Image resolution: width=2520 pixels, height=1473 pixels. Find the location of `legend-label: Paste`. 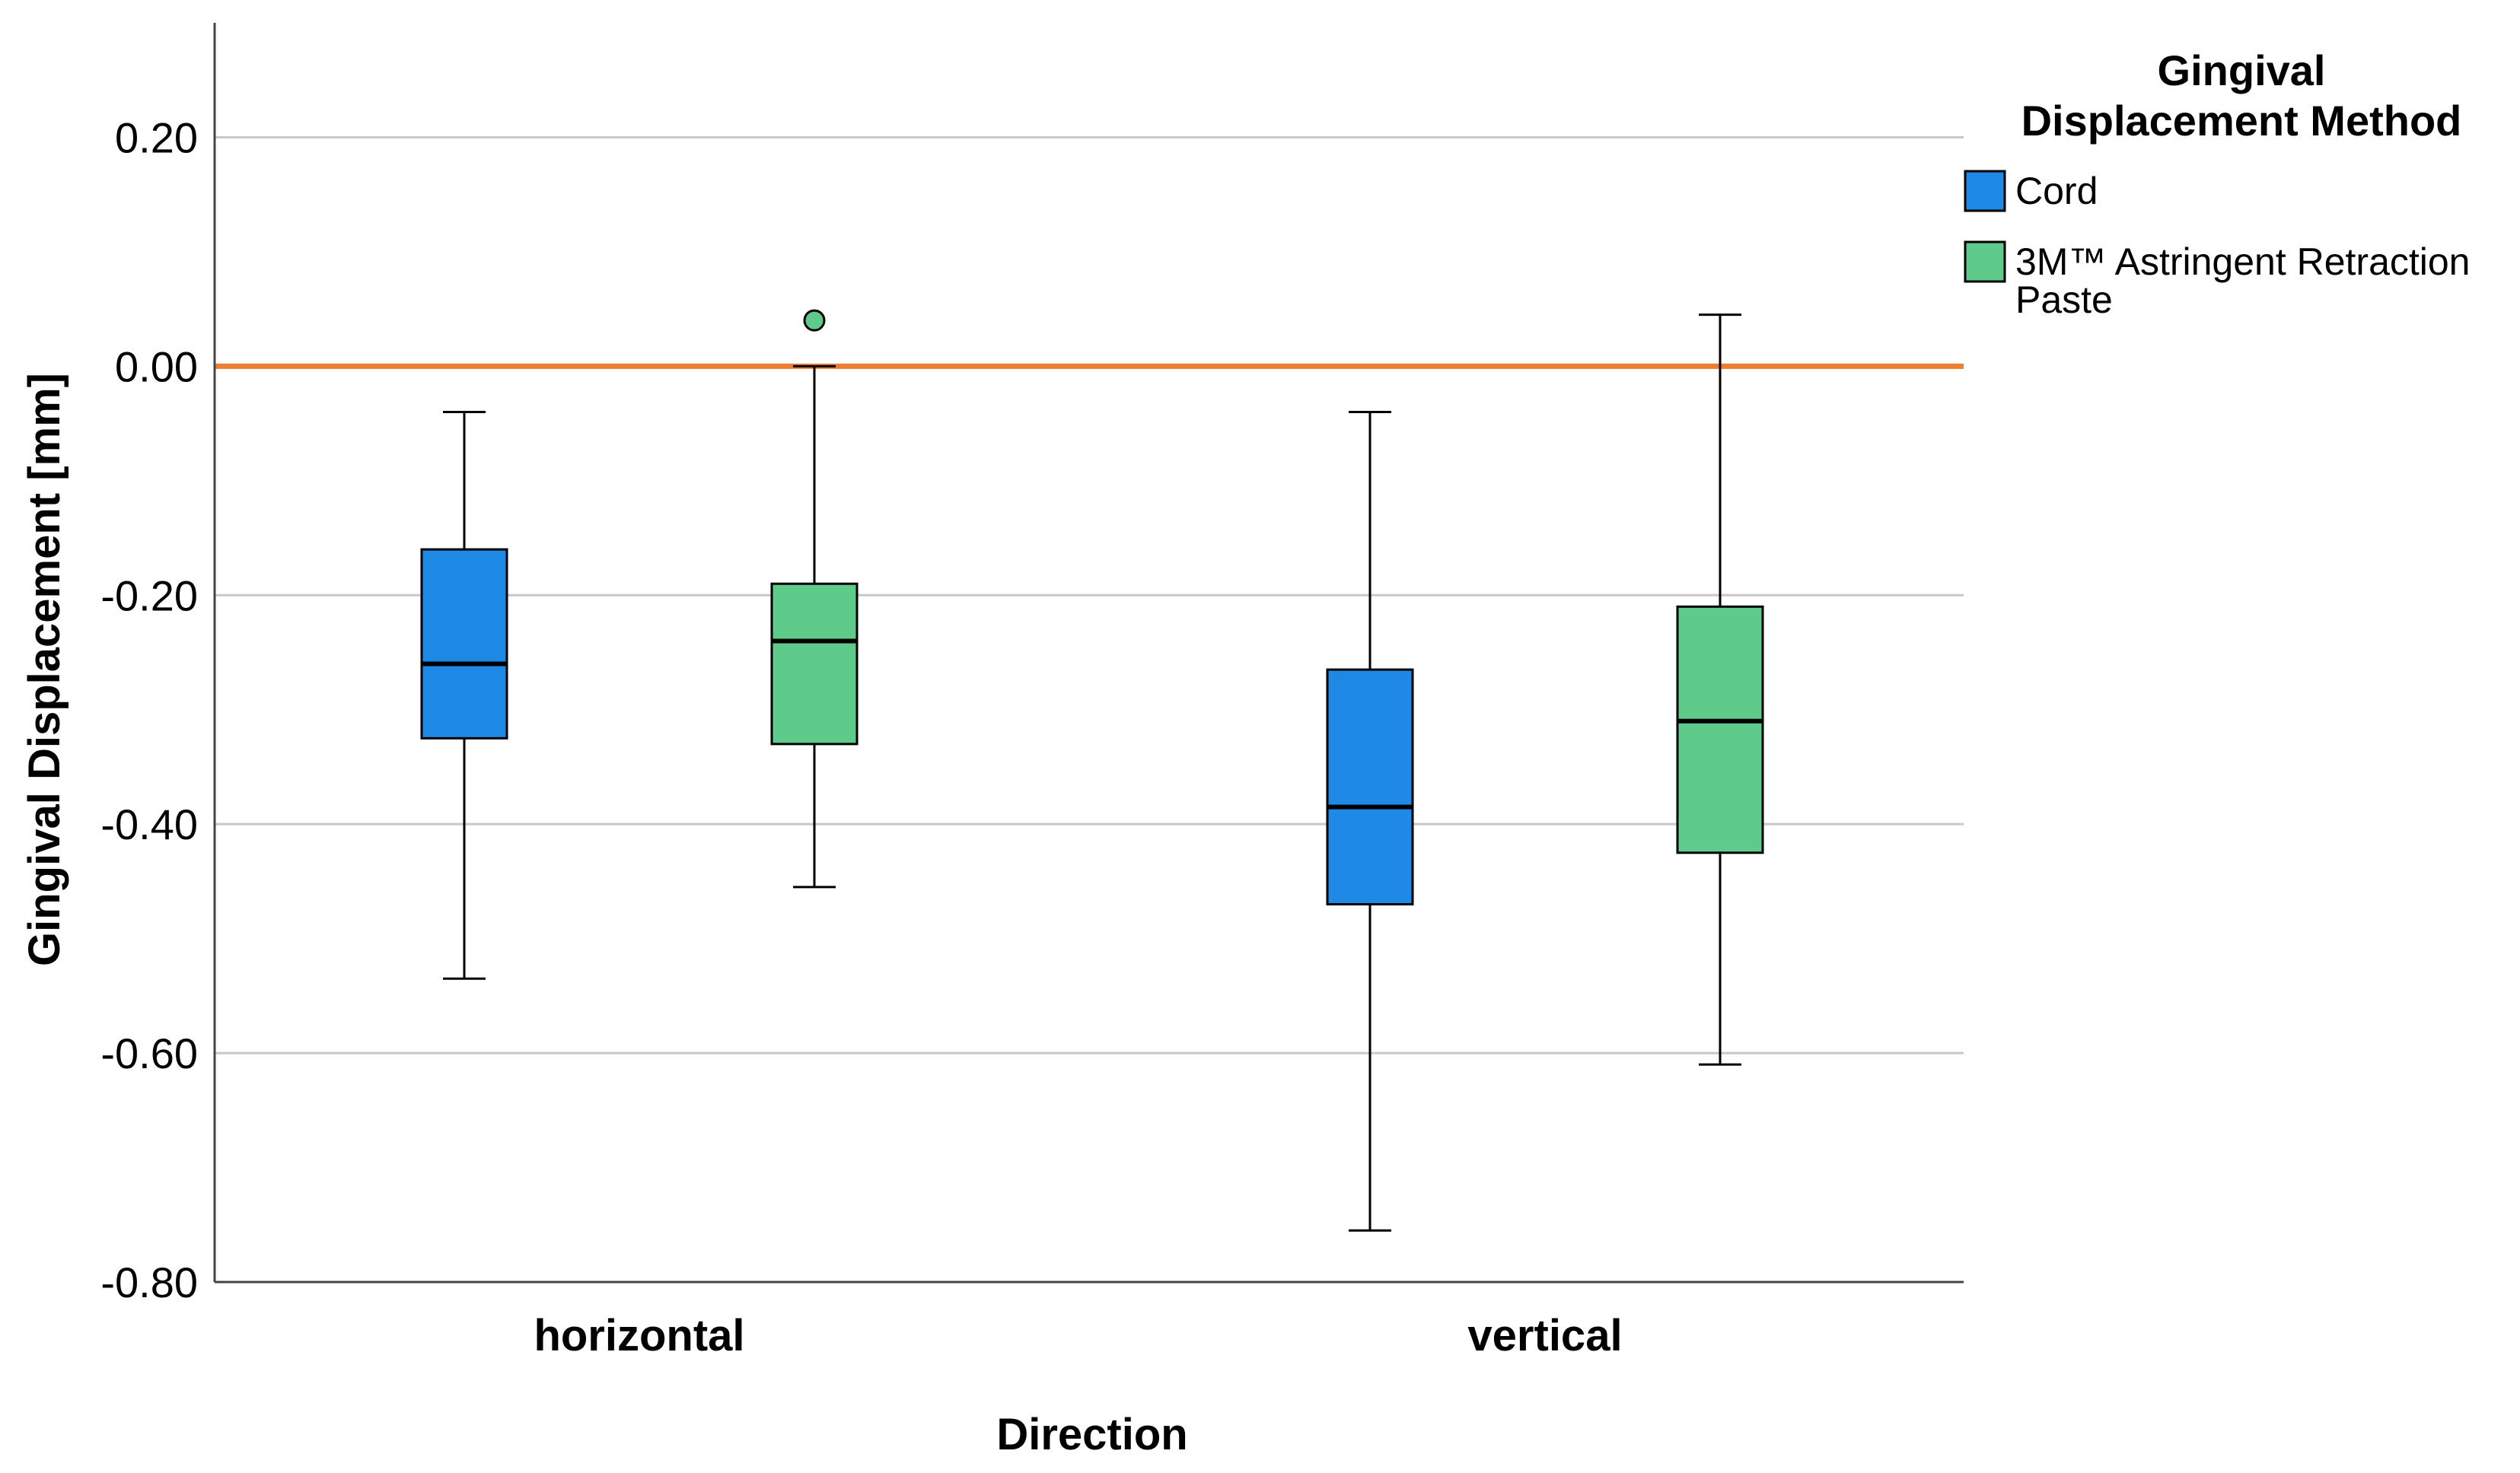

legend-label: Paste is located at coordinates (2064, 299).